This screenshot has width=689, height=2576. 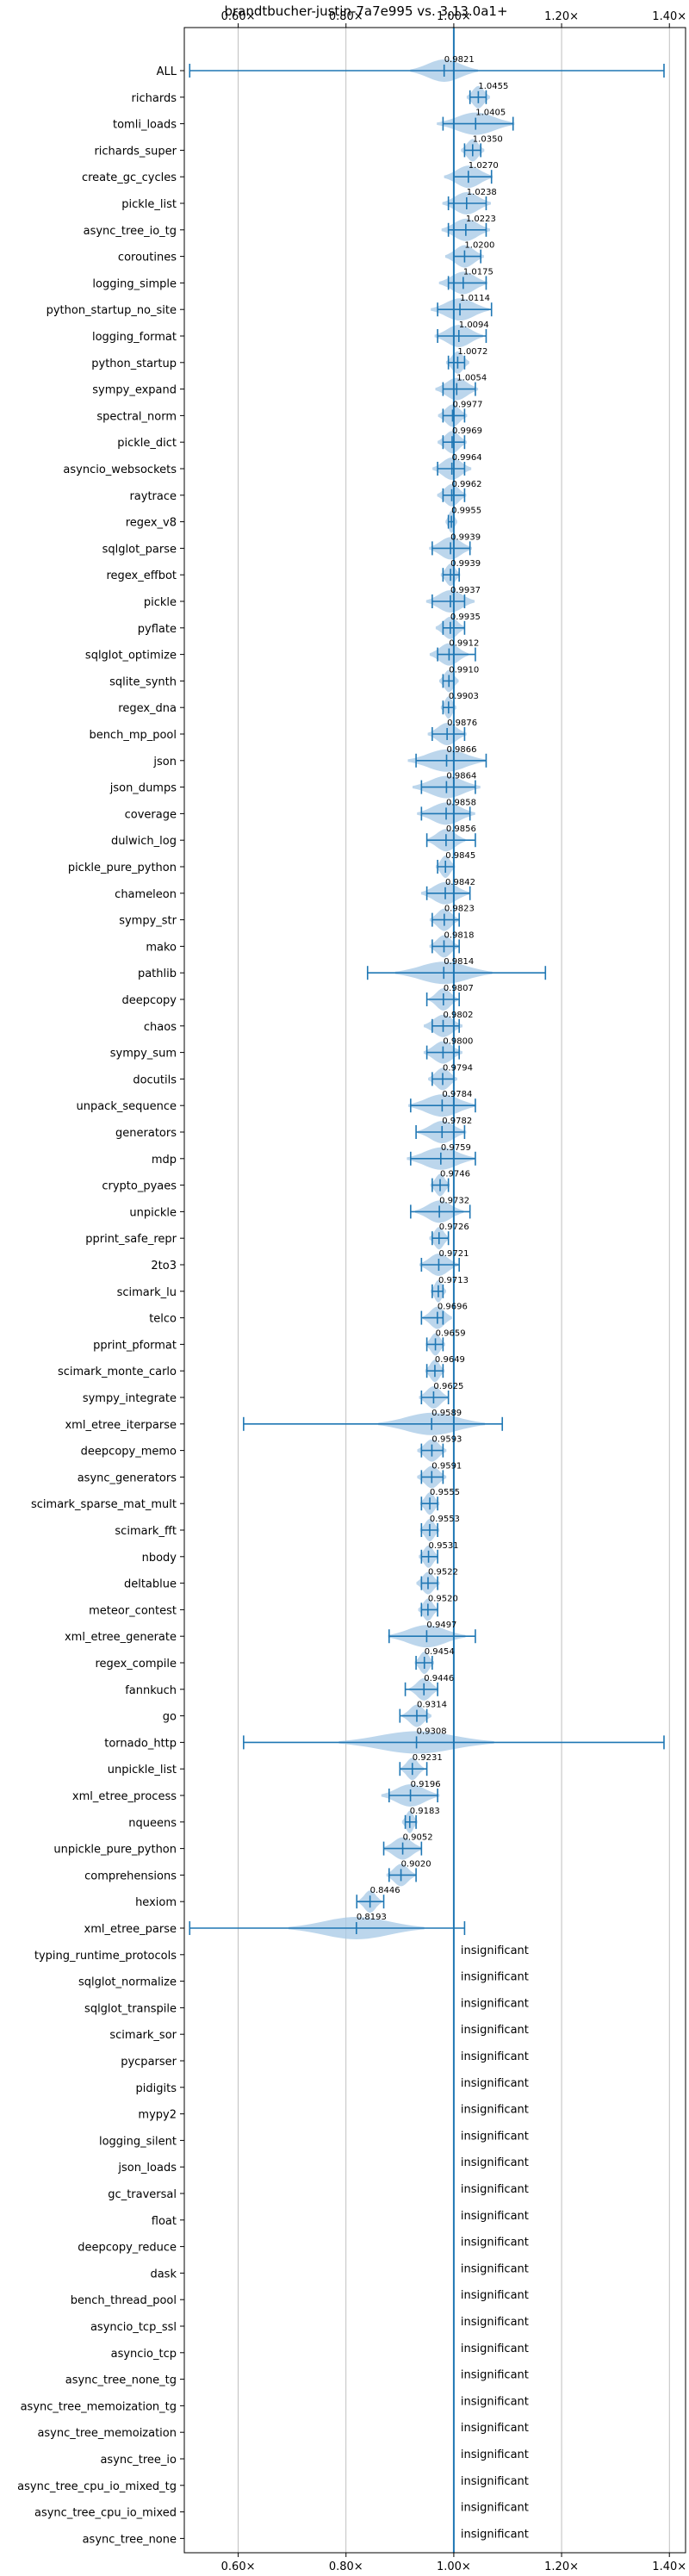 I want to click on benchmark-label: async_tree_cpu_io_mixed, so click(x=105, y=2514).